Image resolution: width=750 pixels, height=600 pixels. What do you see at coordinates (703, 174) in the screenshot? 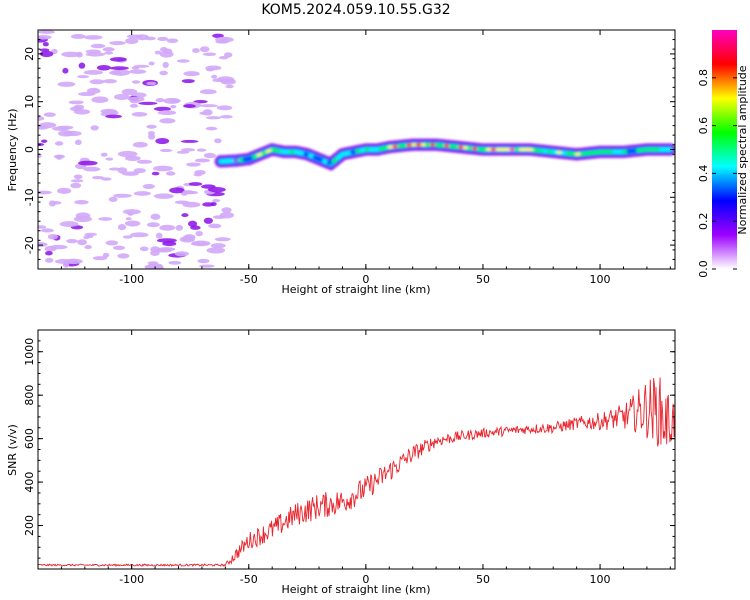
I see `colorbar-tick-label: 0.4` at bounding box center [703, 174].